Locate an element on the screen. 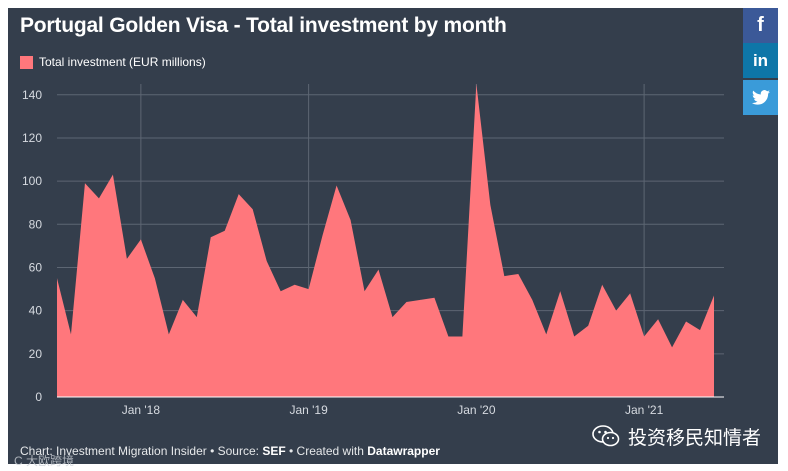 Image resolution: width=788 pixels, height=471 pixels. watermark-text: C 大欧跨境 is located at coordinates (44, 461).